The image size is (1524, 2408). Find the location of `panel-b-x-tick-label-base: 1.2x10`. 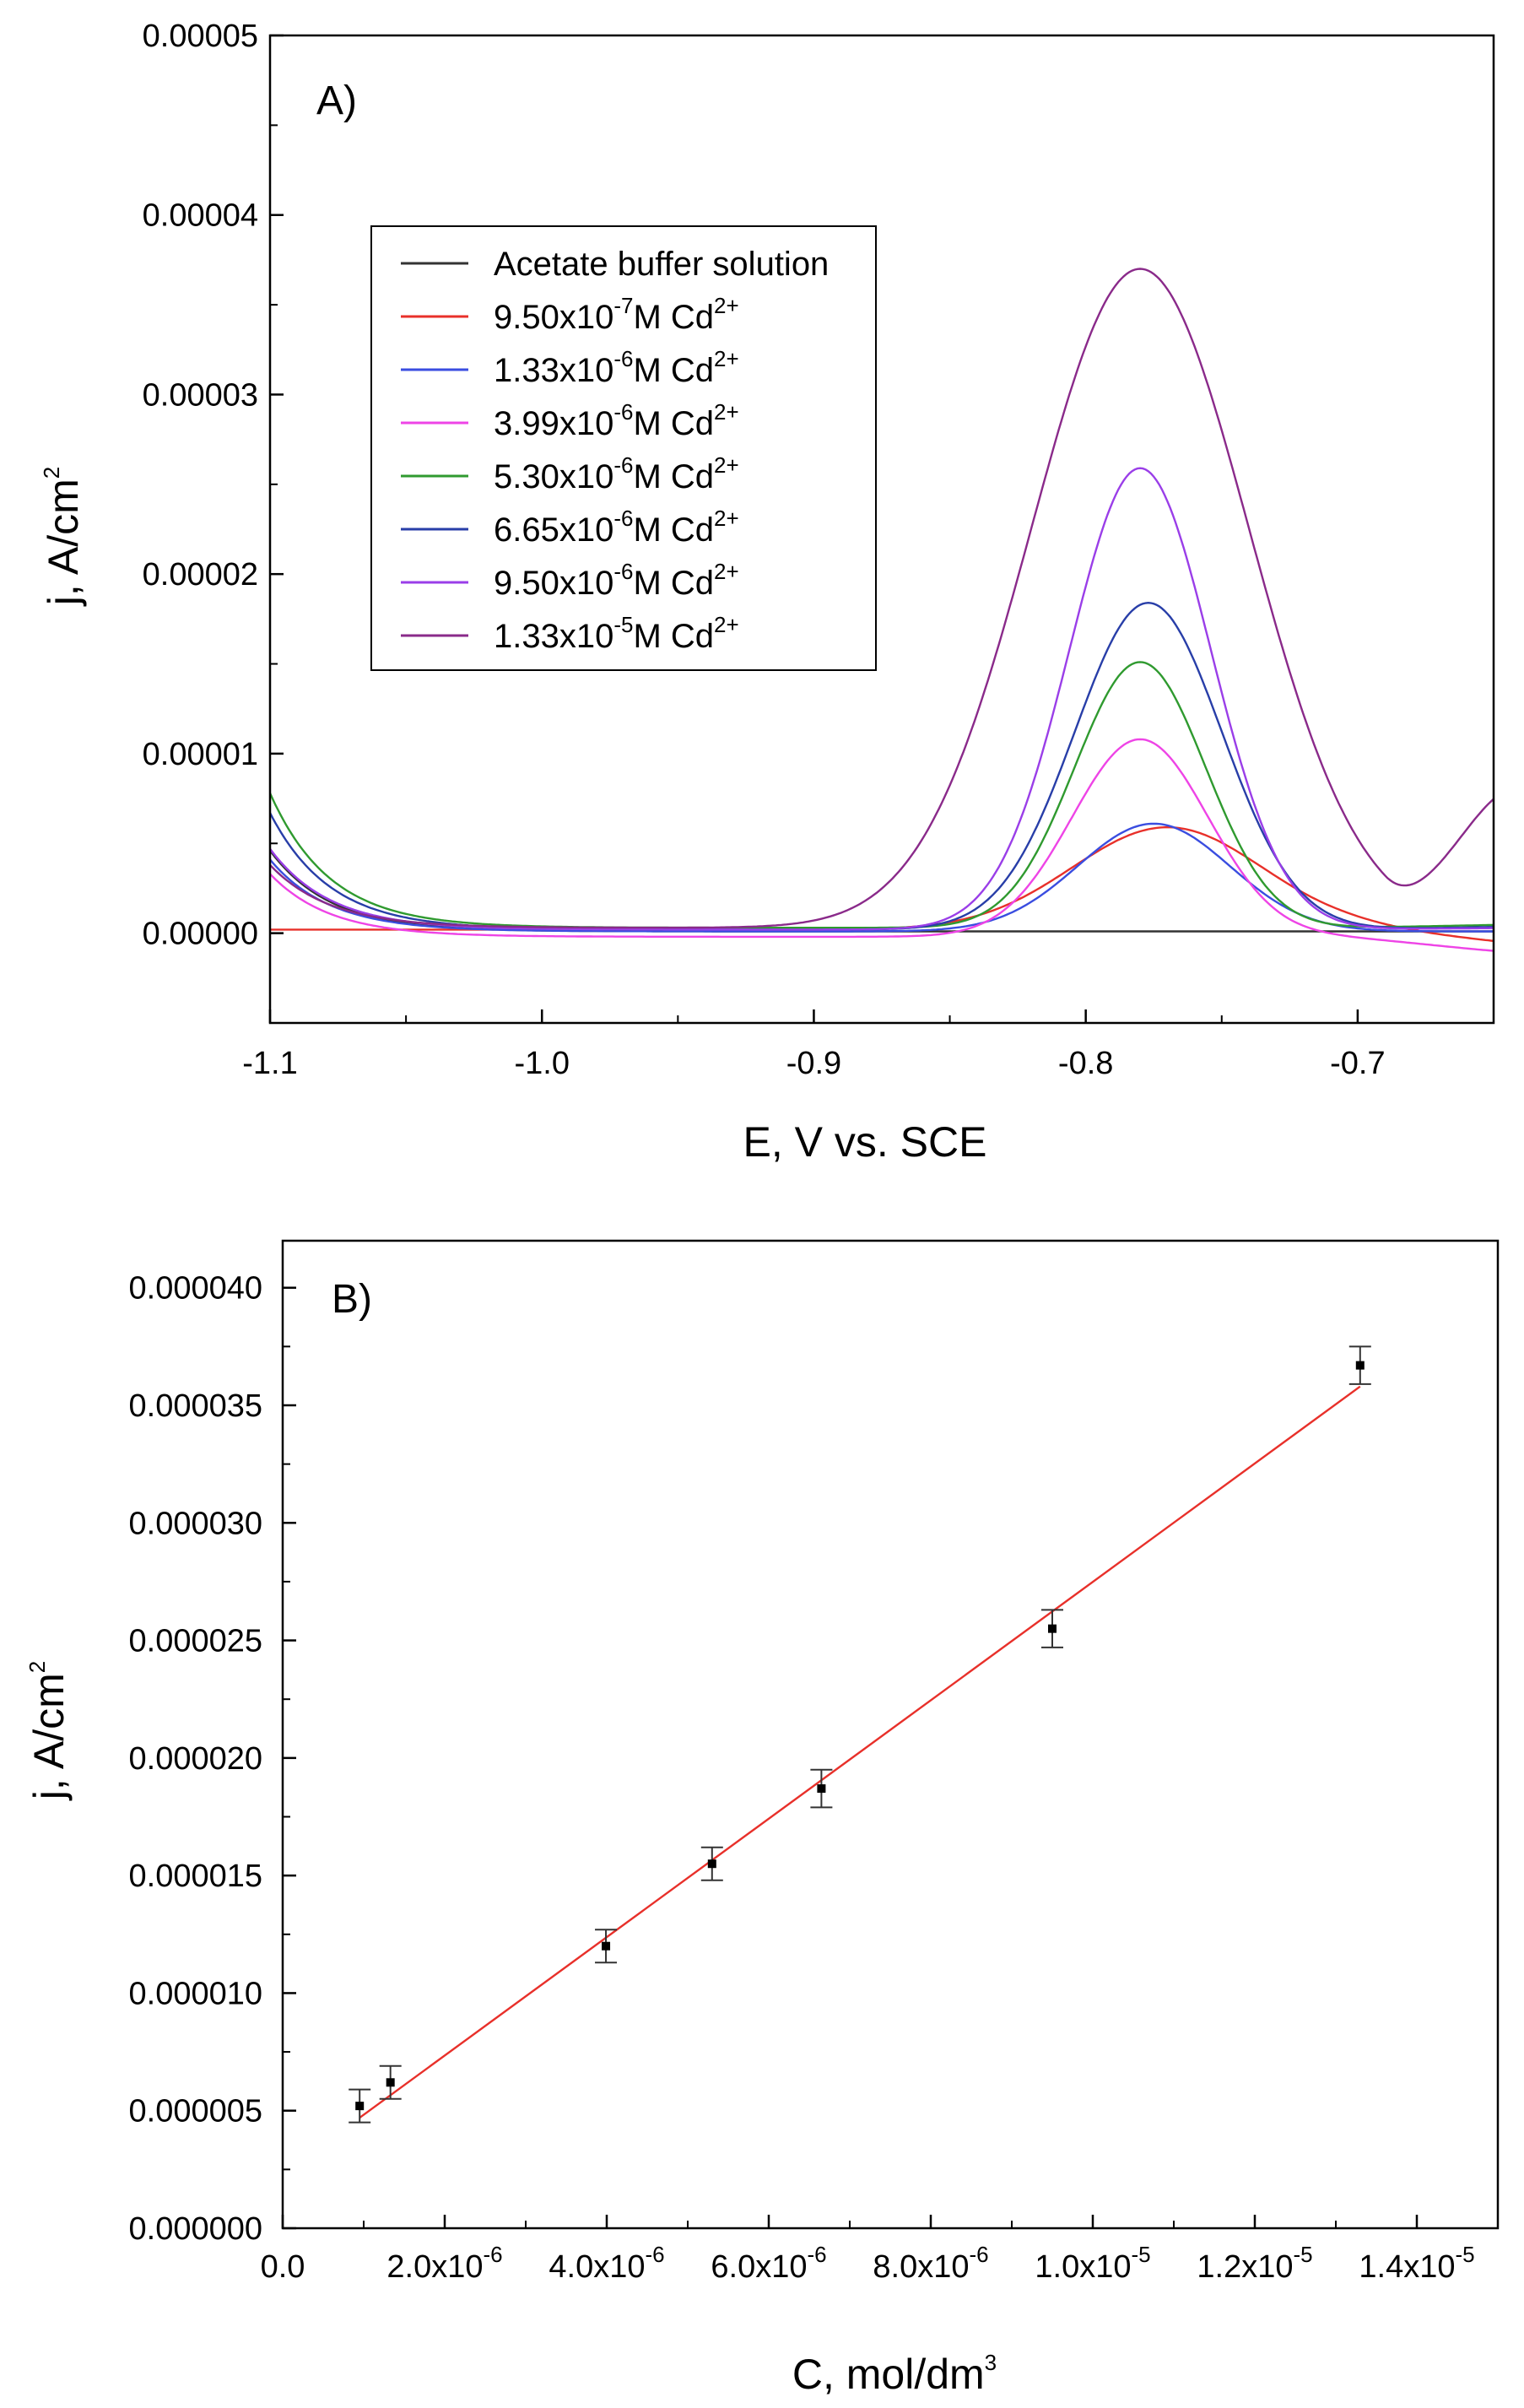

panel-b-x-tick-label-base: 1.2x10 is located at coordinates (1245, 2267).